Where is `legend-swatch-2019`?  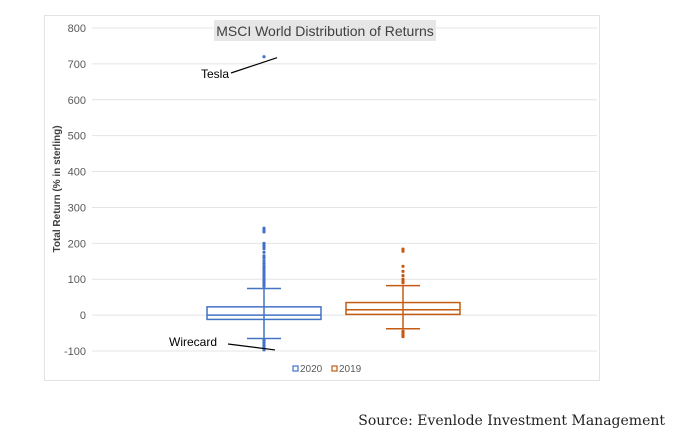
legend-swatch-2019 is located at coordinates (334, 368).